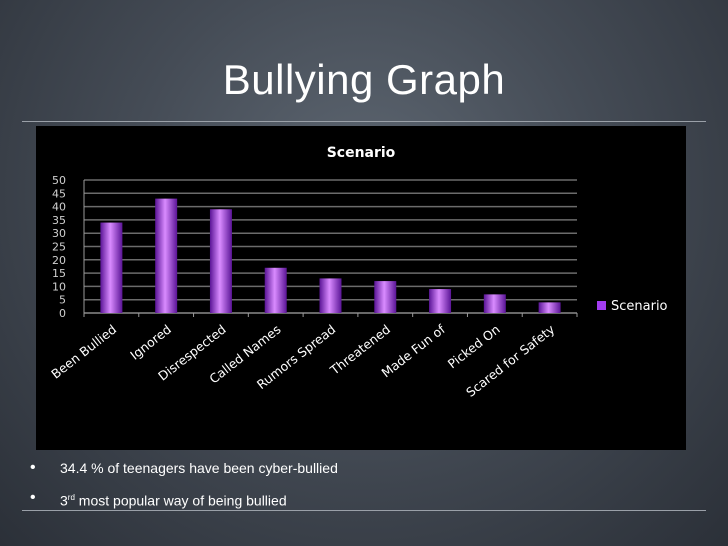 The width and height of the screenshot is (728, 546). I want to click on y-tick-label: 45, so click(59, 193).